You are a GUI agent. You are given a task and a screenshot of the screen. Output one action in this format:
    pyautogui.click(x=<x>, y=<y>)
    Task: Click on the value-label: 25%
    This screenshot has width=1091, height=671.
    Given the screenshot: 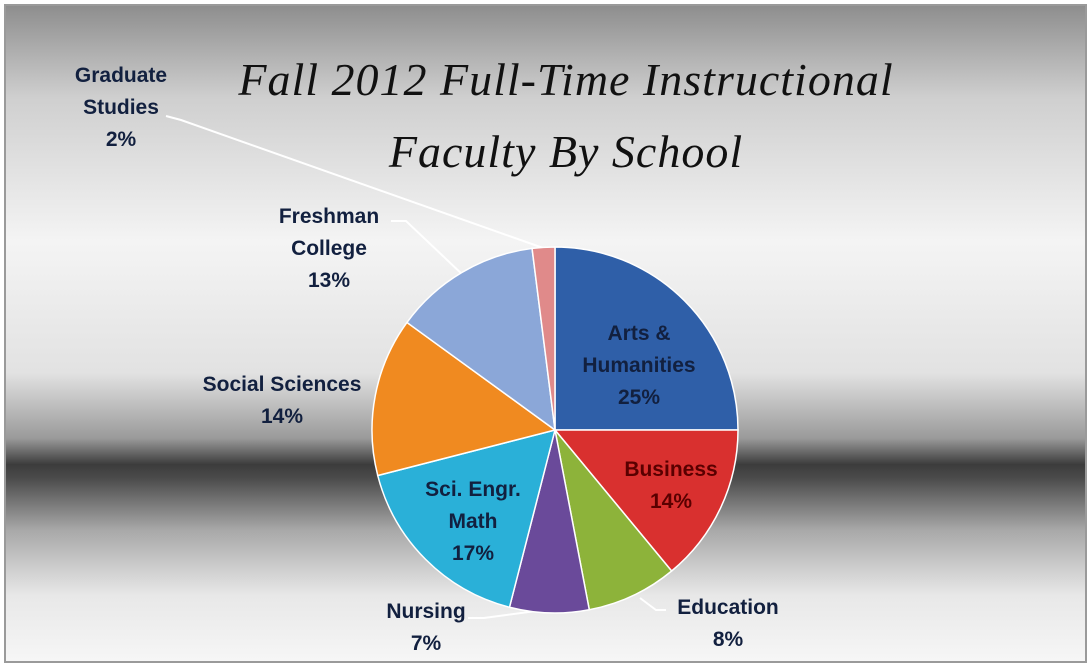 What is the action you would take?
    pyautogui.click(x=639, y=397)
    